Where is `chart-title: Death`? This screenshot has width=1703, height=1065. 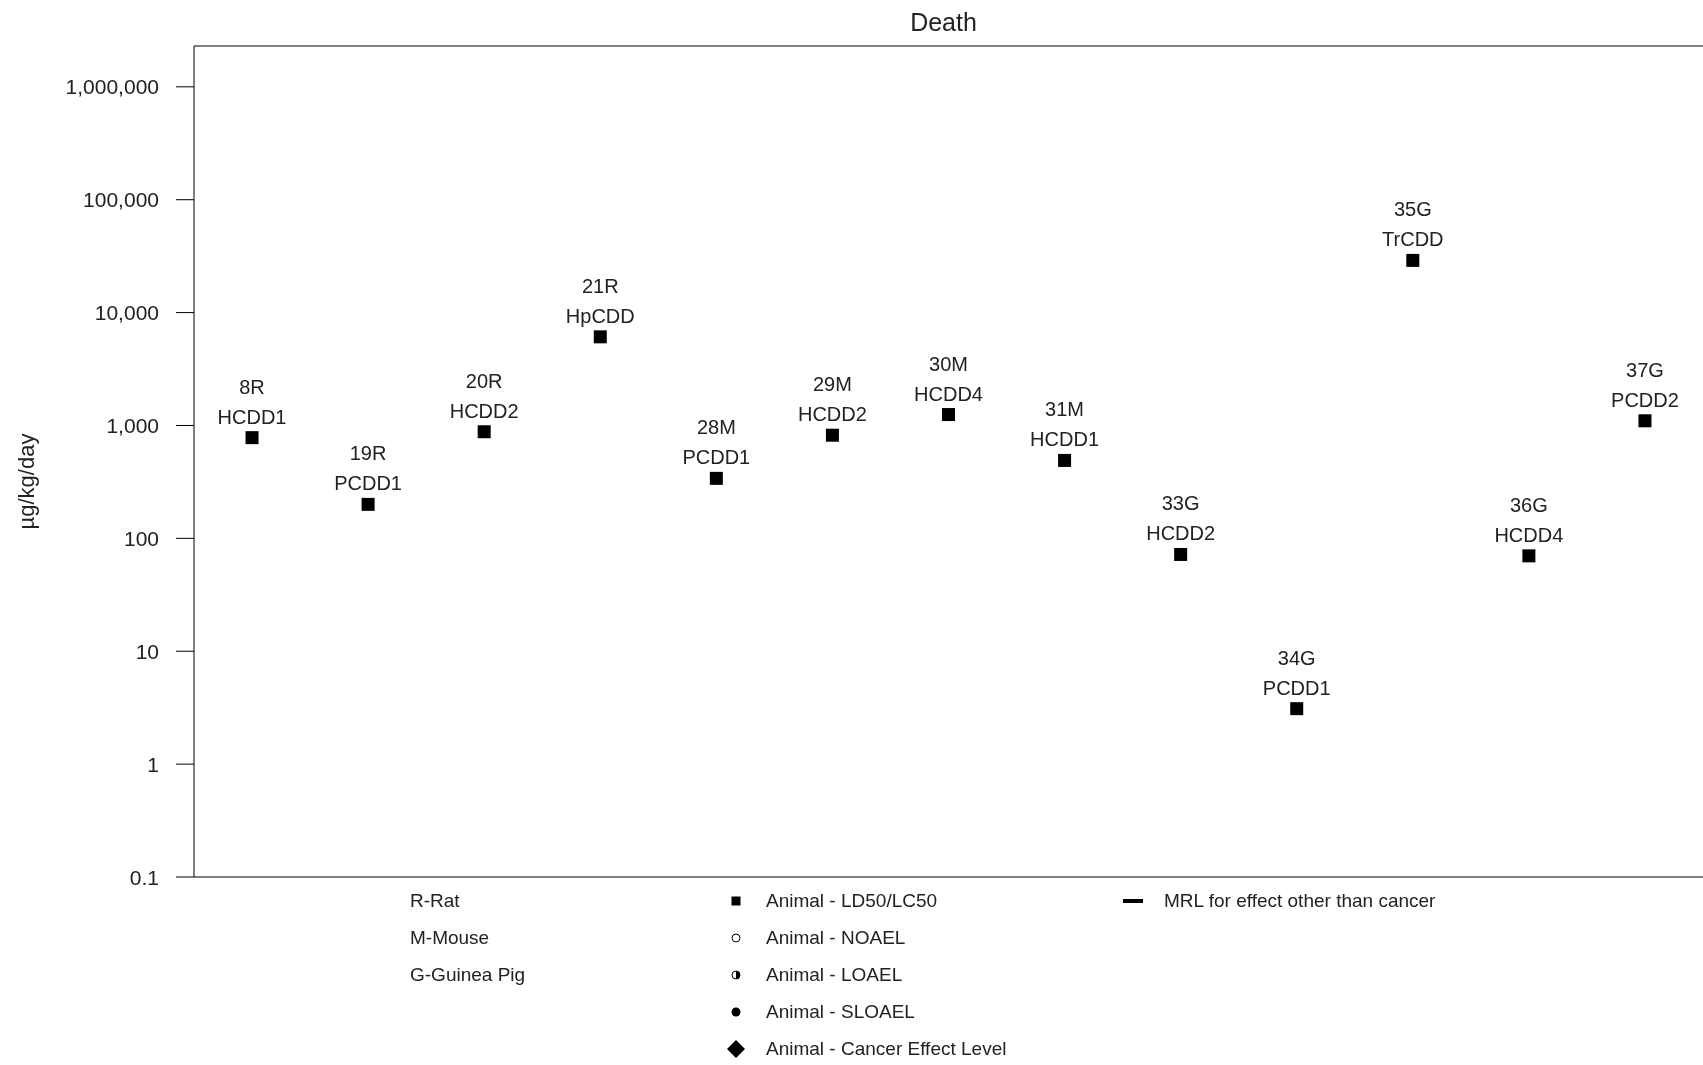
chart-title: Death is located at coordinates (943, 22).